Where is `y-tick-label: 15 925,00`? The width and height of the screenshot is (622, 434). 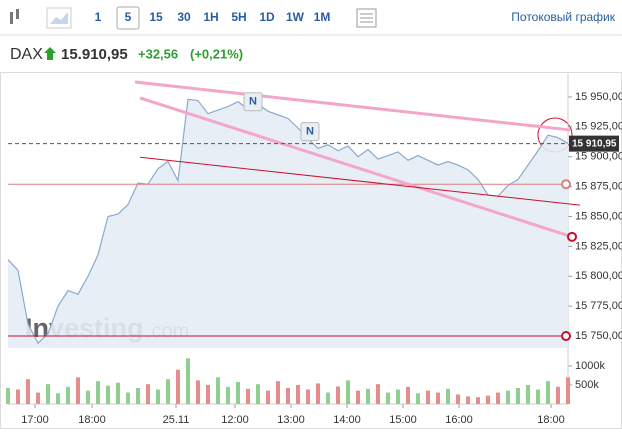
y-tick-label: 15 925,00 is located at coordinates (598, 127).